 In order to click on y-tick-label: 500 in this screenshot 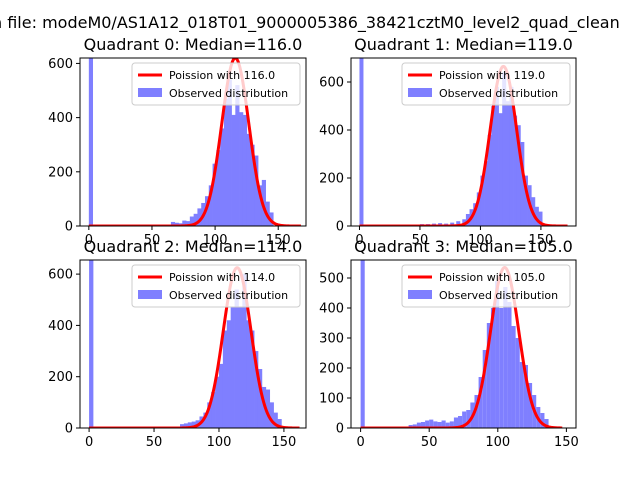, I will do `click(331, 279)`.